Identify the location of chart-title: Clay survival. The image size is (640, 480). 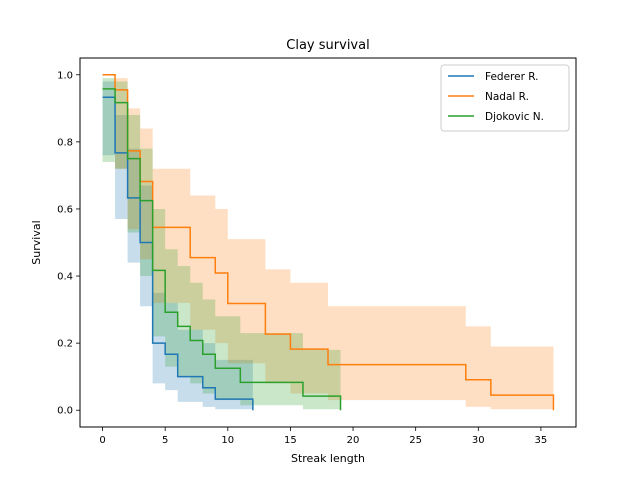
(327, 45).